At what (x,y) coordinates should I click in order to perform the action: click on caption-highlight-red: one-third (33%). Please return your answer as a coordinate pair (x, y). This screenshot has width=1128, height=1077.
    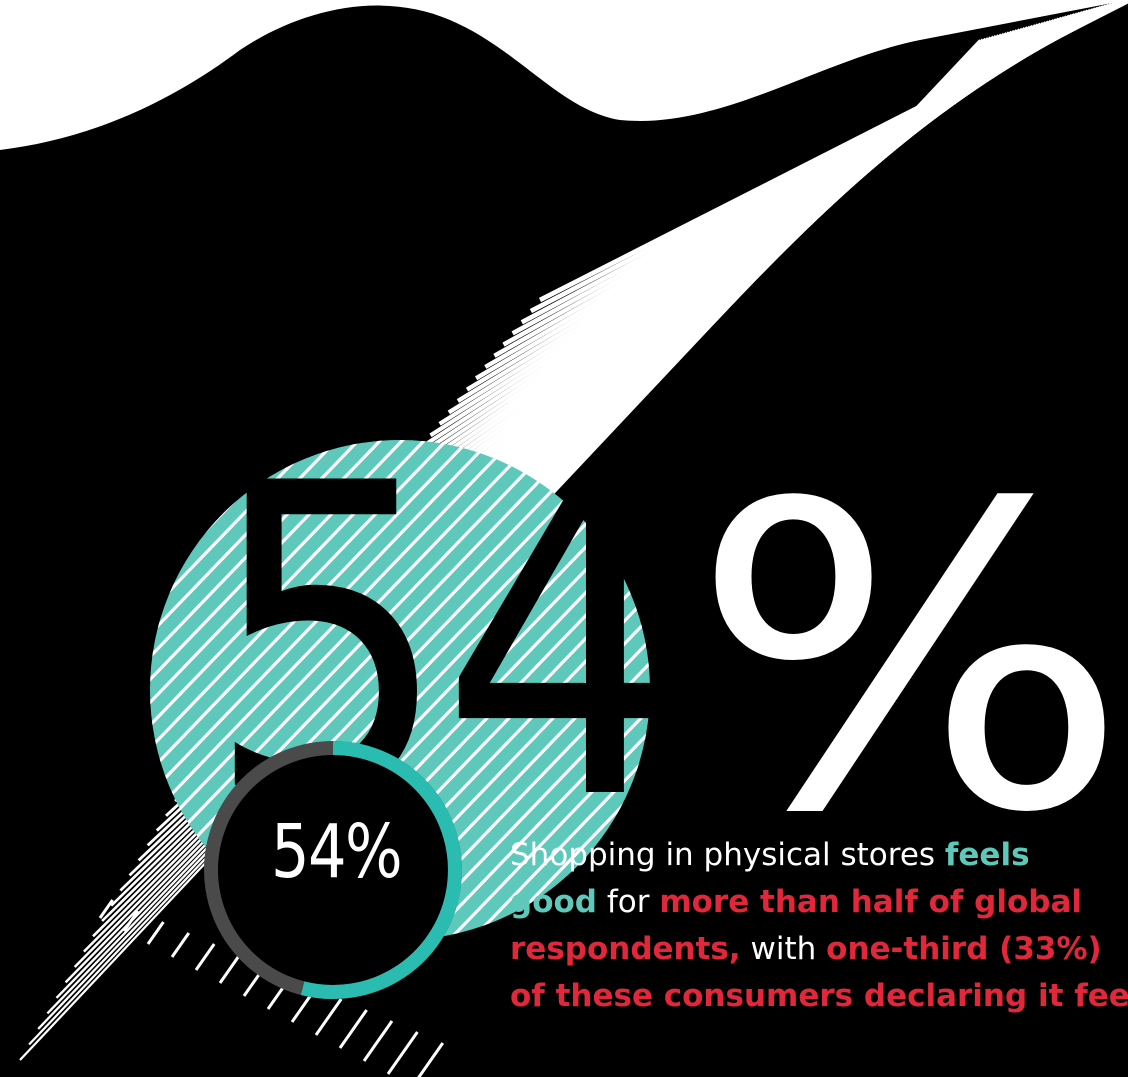
    Looking at the image, I should click on (964, 949).